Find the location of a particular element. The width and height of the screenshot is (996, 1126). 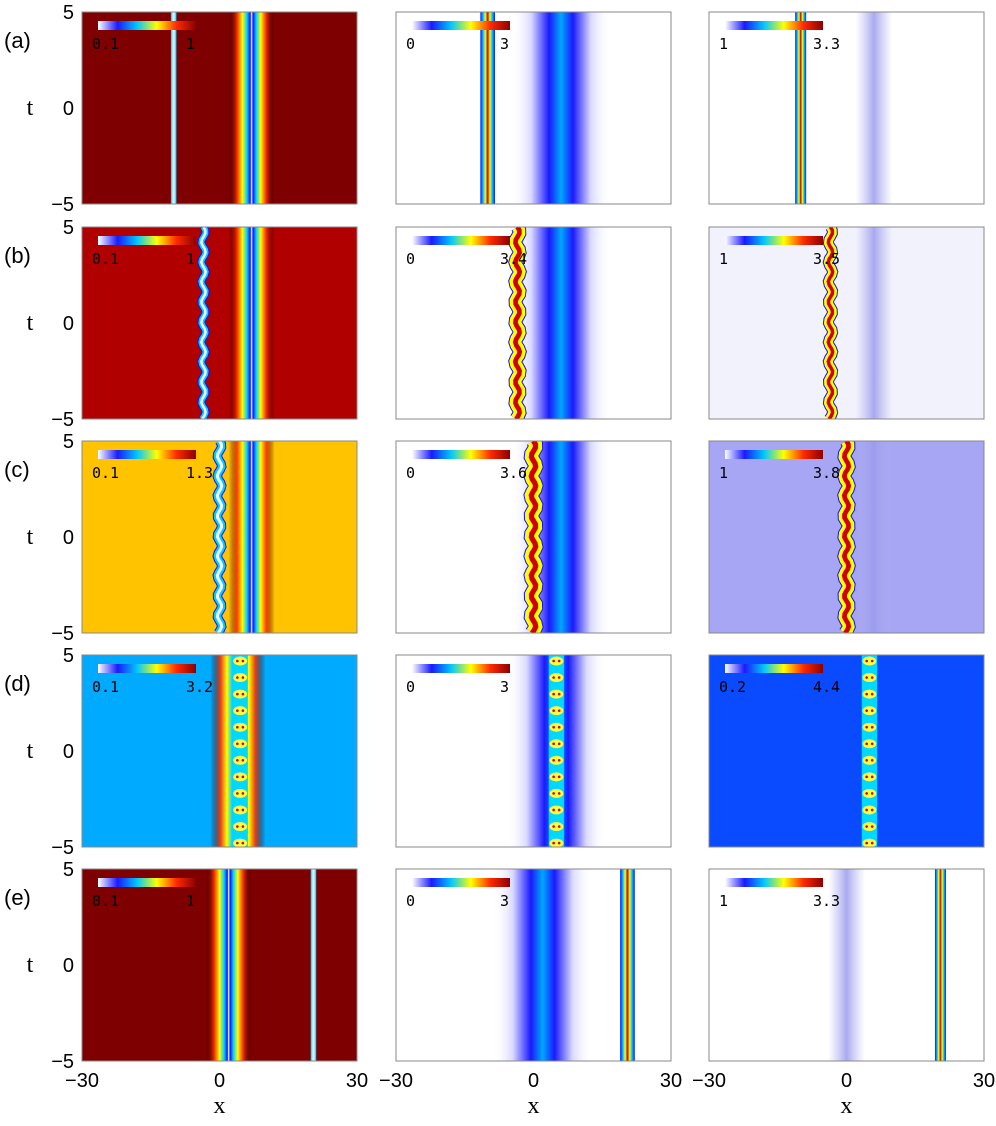

heatmap-panel: 0.2 4.4 is located at coordinates (846, 751).